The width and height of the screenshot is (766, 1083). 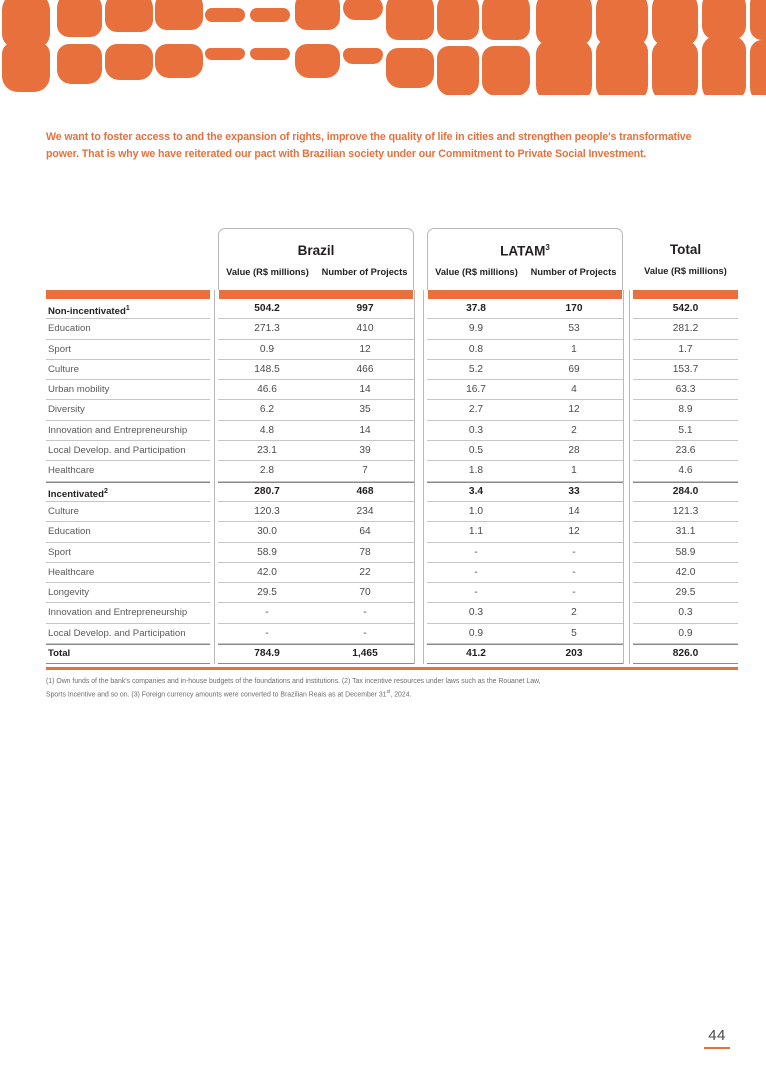 What do you see at coordinates (365, 572) in the screenshot?
I see `table-cell: 22` at bounding box center [365, 572].